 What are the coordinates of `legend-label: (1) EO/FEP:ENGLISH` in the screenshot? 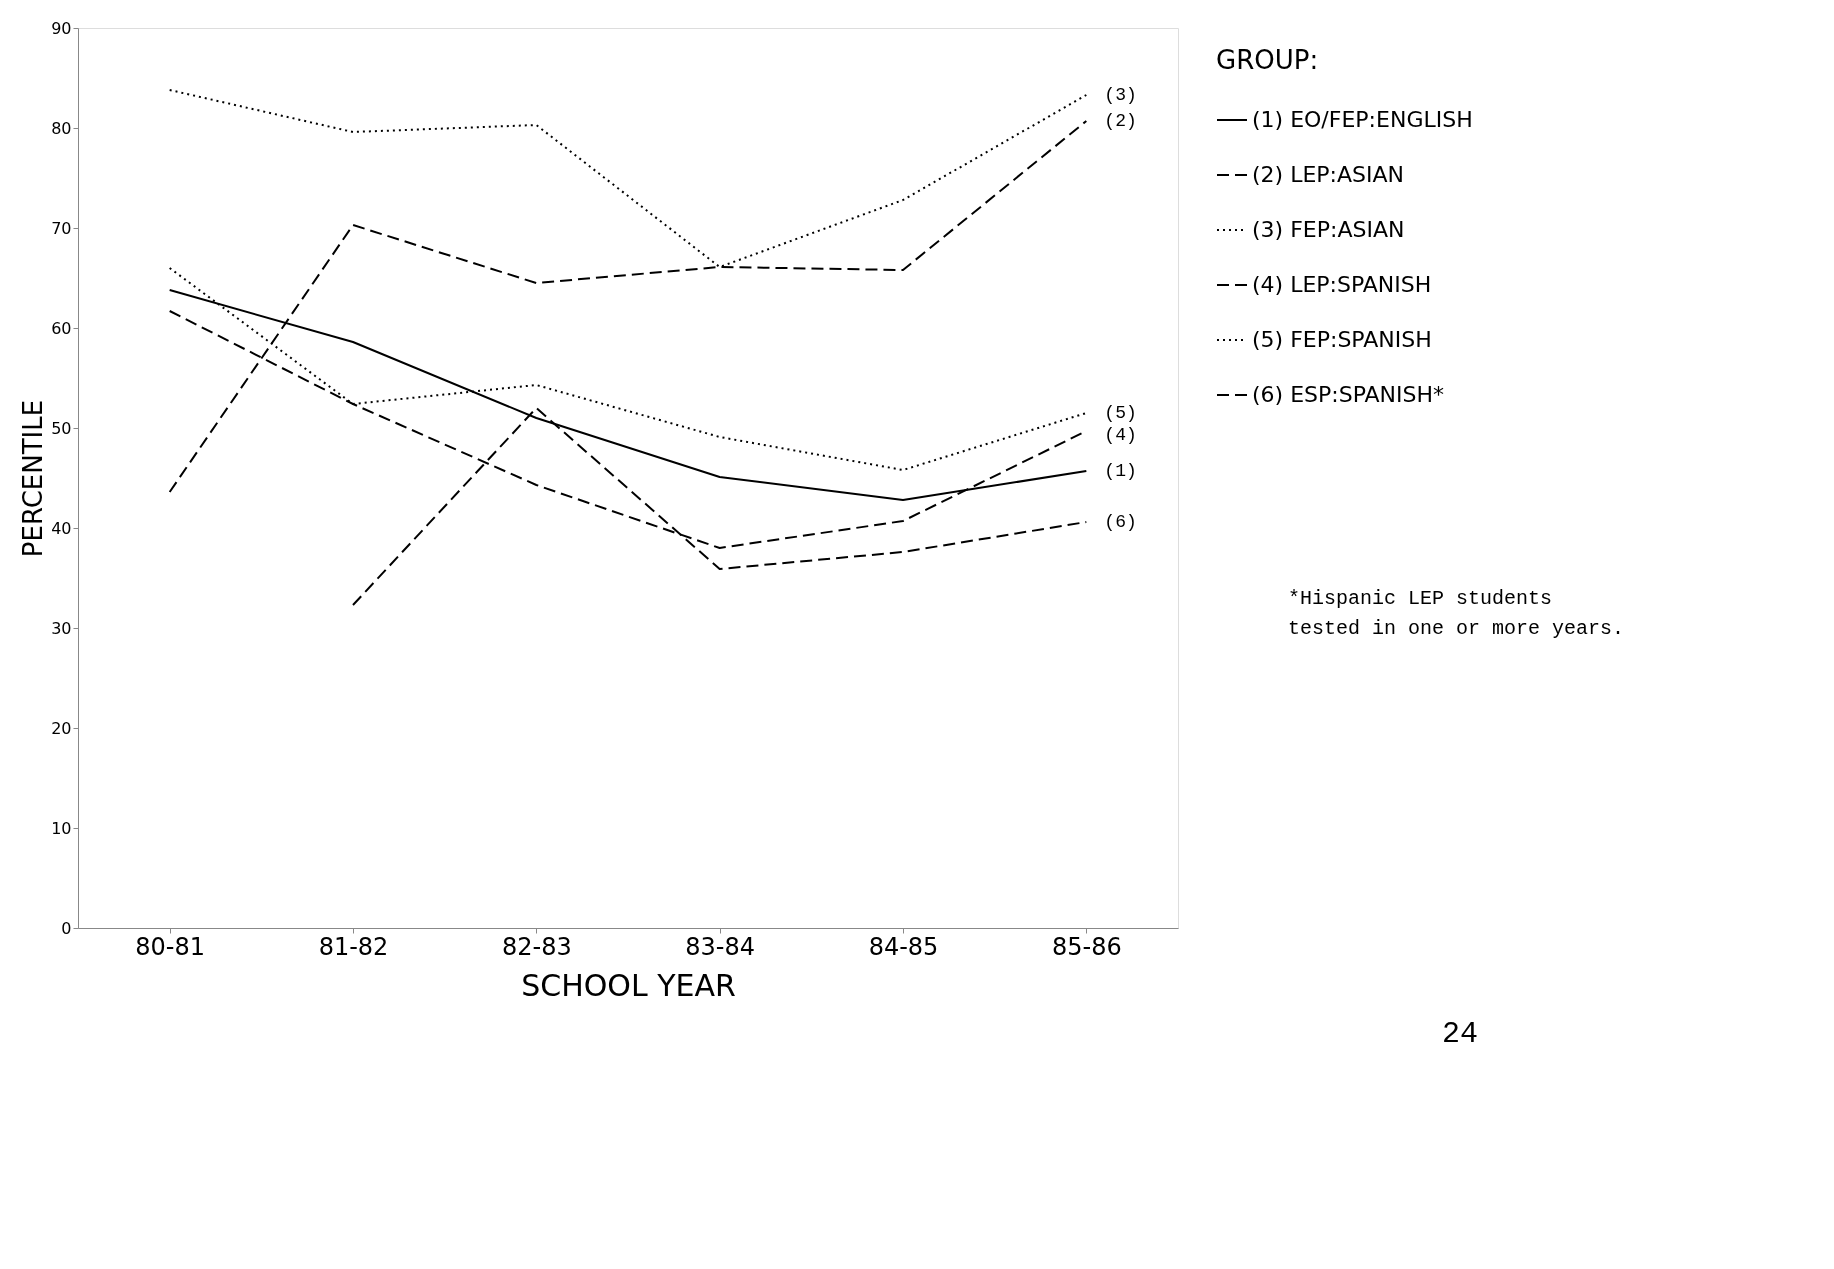 It's located at (1362, 119).